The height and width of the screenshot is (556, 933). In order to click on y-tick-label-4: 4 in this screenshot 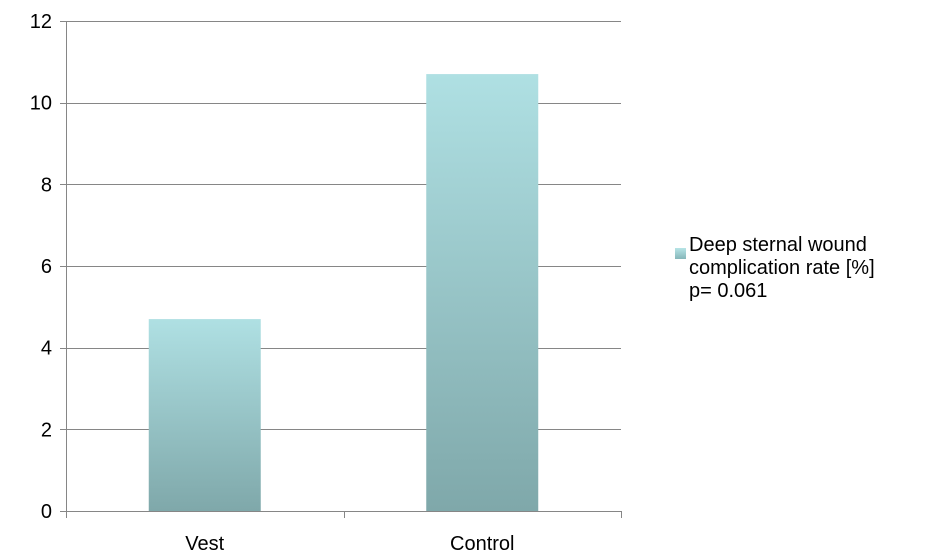, I will do `click(46, 349)`.